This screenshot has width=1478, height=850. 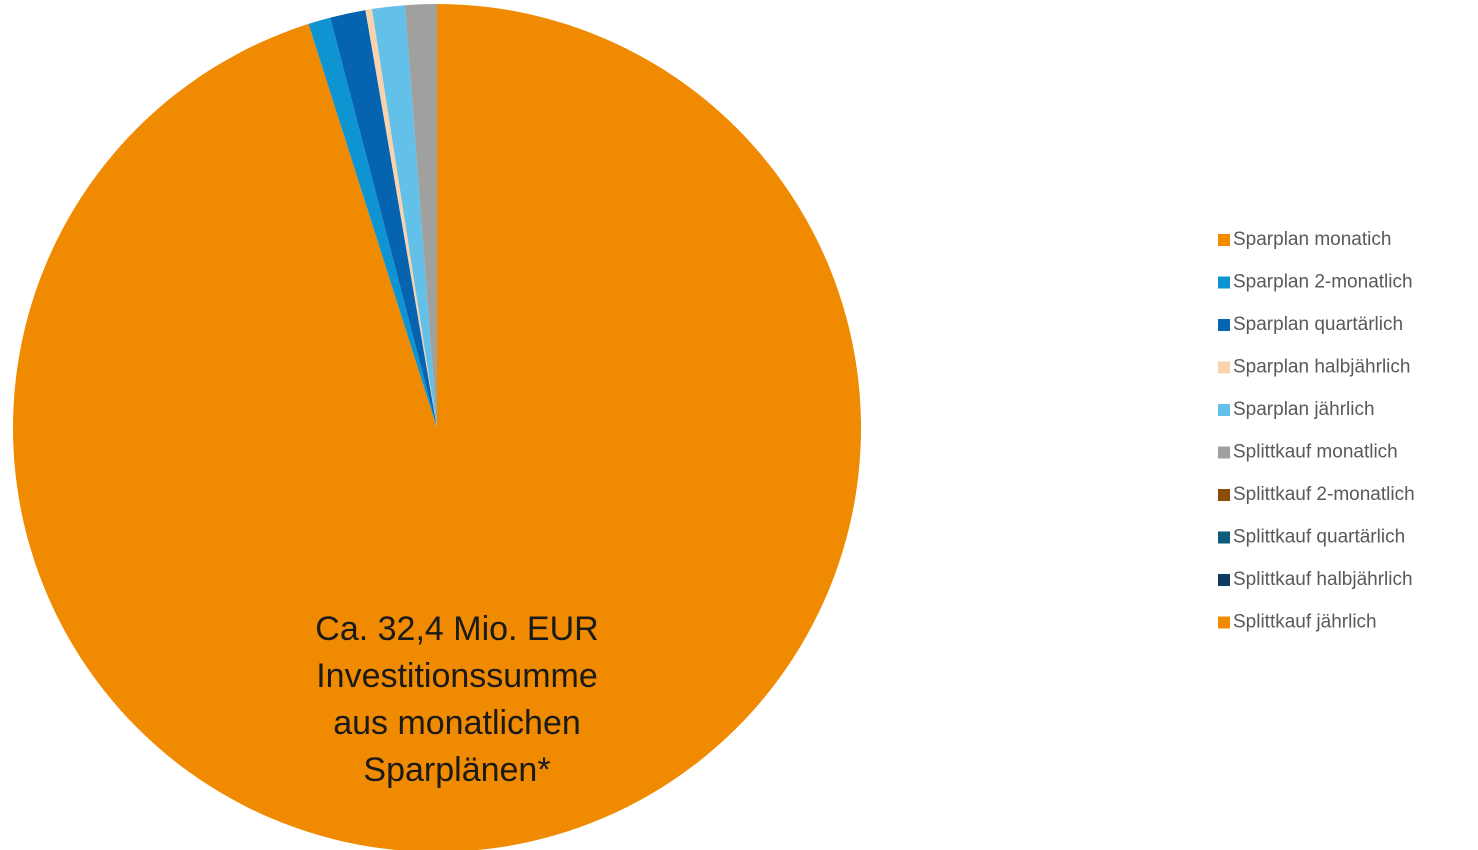 What do you see at coordinates (1319, 537) in the screenshot?
I see `legend-label: Splittkauf quartärlich` at bounding box center [1319, 537].